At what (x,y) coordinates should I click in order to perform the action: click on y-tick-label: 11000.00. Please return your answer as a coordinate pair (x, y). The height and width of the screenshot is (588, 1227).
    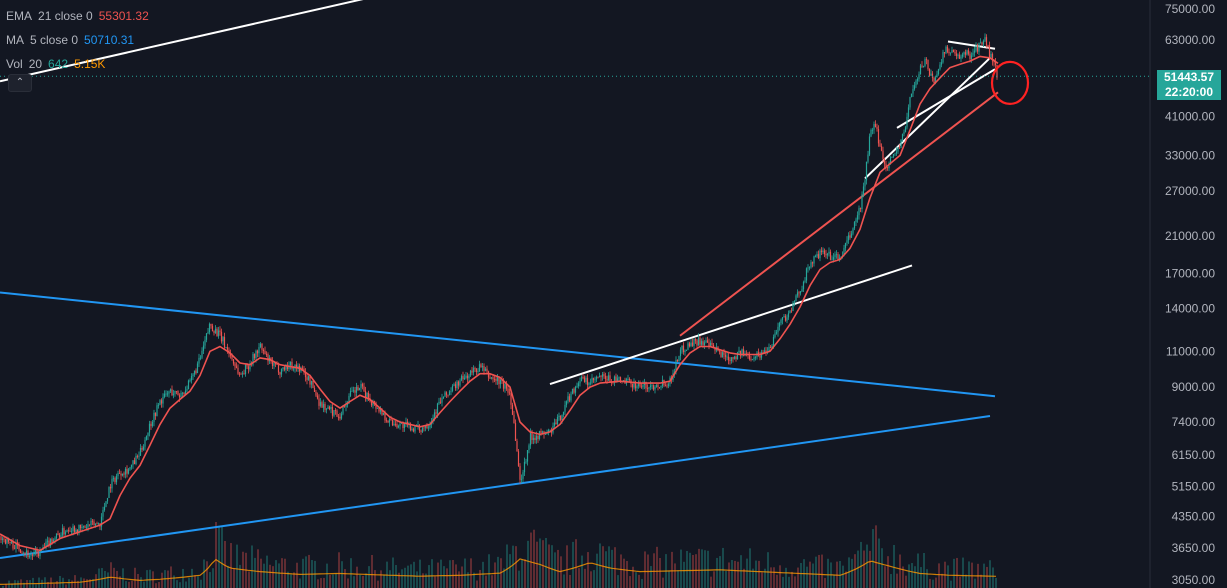
    Looking at the image, I should click on (1190, 351).